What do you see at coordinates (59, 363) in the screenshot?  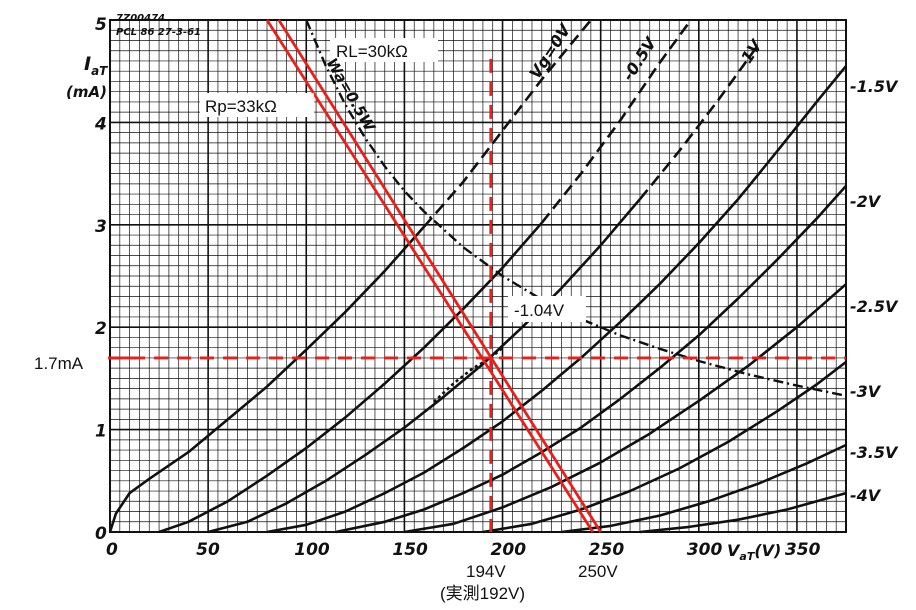 I see `current-annotation: 1.7mA` at bounding box center [59, 363].